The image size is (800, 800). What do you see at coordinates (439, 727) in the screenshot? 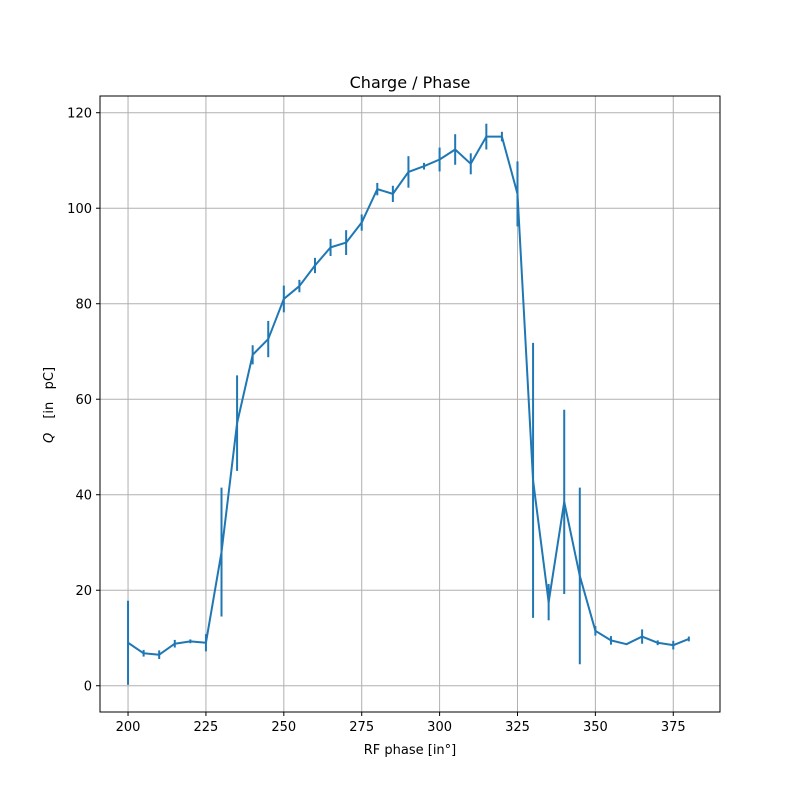
I see `x-tick-label: 300` at bounding box center [439, 727].